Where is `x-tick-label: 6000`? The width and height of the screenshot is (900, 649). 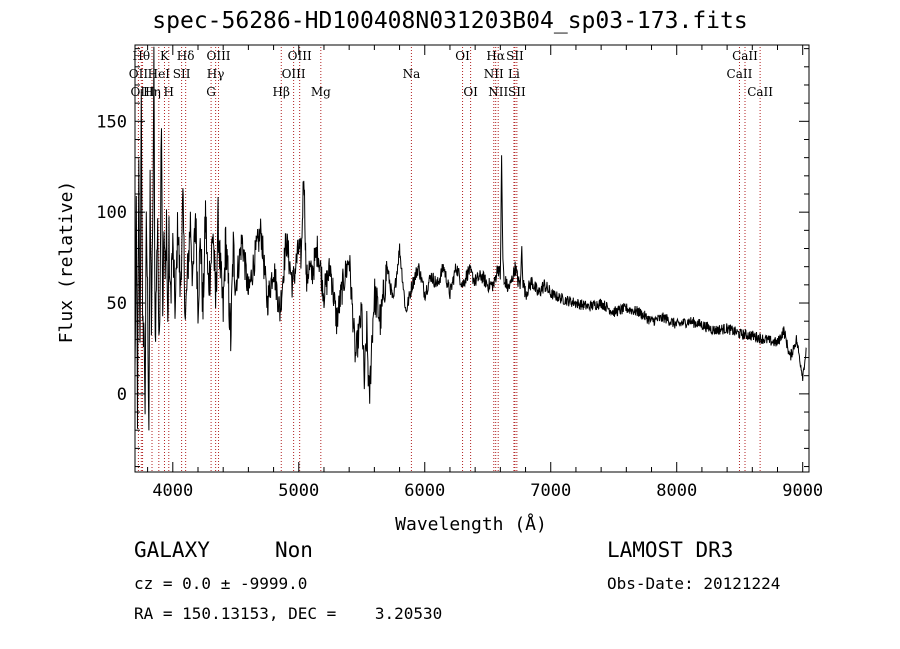 x-tick-label: 6000 is located at coordinates (424, 491).